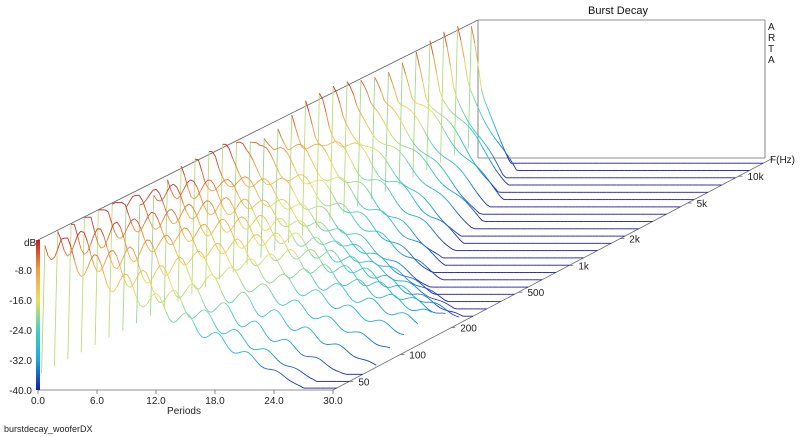 This screenshot has height=437, width=800. What do you see at coordinates (48, 429) in the screenshot?
I see `footer-label: burstdecay_wooferDX` at bounding box center [48, 429].